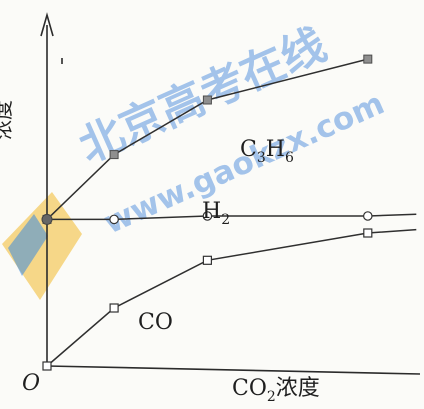 This screenshot has height=409, width=424. What do you see at coordinates (248, 149) in the screenshot?
I see `c3h6-c: C` at bounding box center [248, 149].